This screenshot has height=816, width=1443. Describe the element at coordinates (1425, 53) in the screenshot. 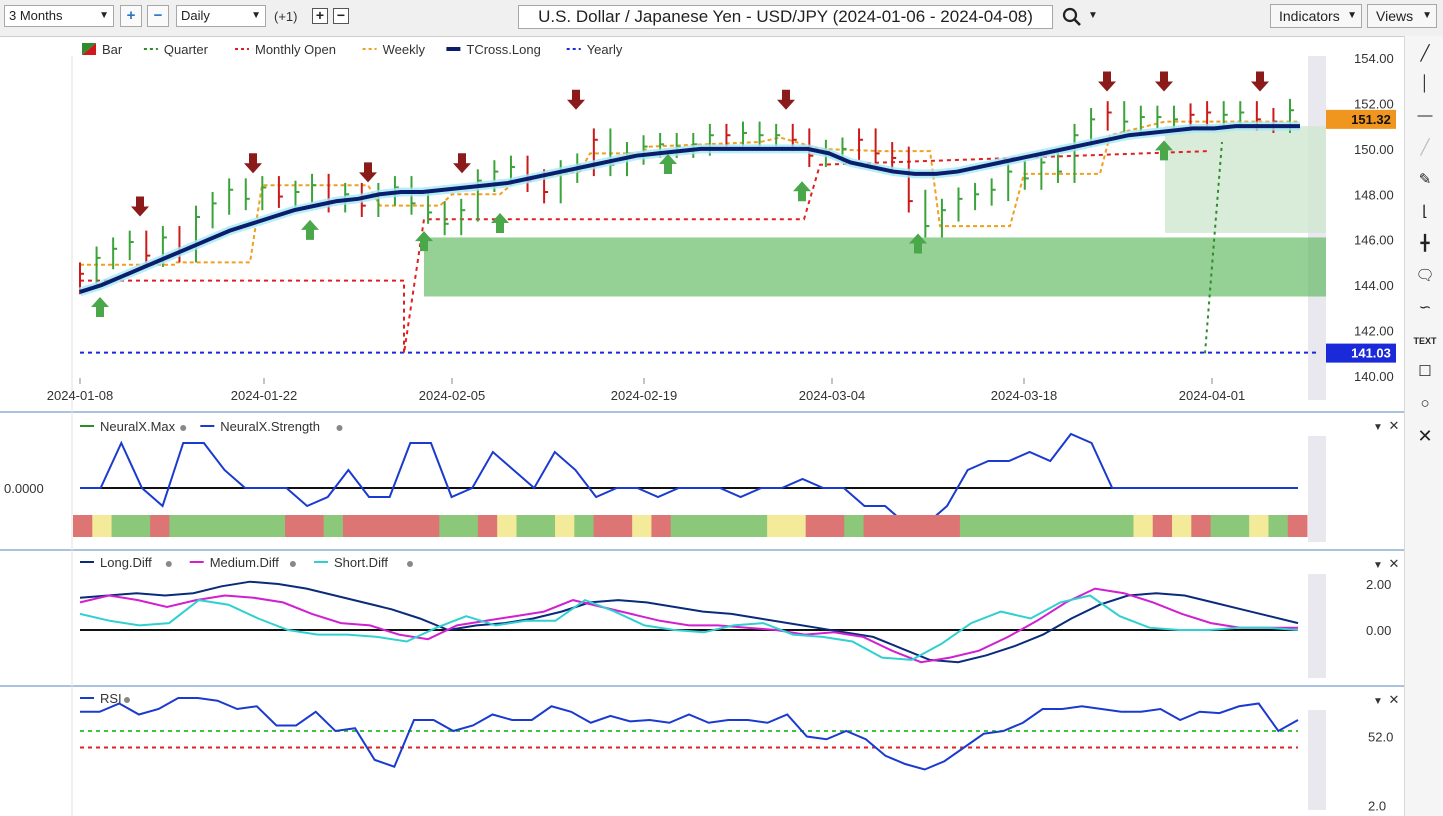

I see `trendline-tool-icon: ╱` at that location.